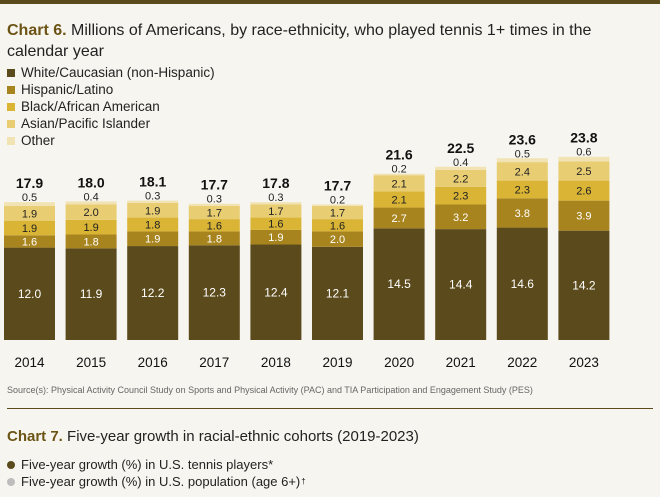  I want to click on chart6-legend-item: Asian/Pacific Islander, so click(111, 123).